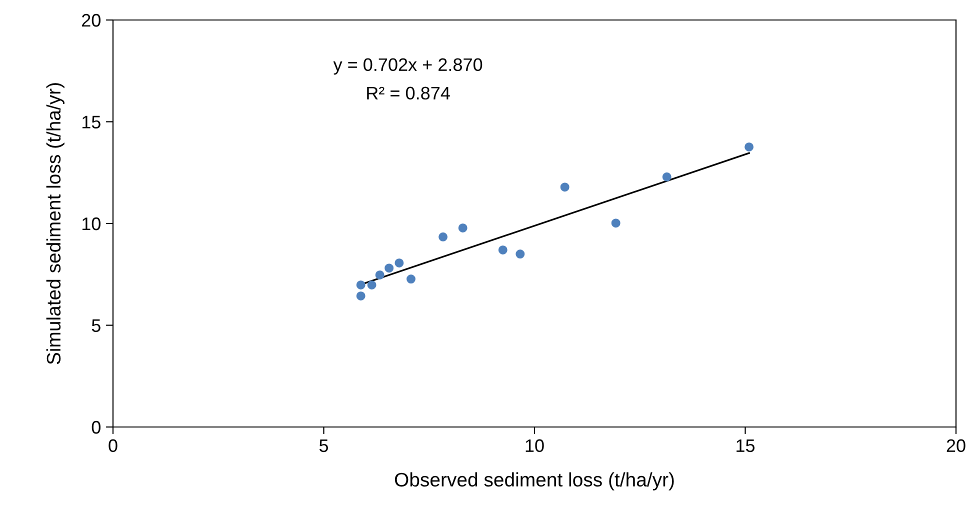 Image resolution: width=973 pixels, height=527 pixels. Describe the element at coordinates (55, 223) in the screenshot. I see `y-axis-title: Simulated sediment loss (t/ha/yr)` at that location.